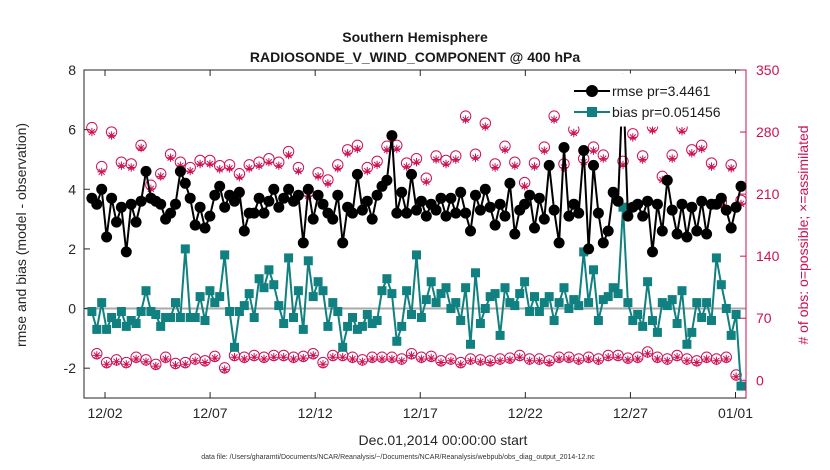  Describe the element at coordinates (72, 189) in the screenshot. I see `y-tick-label-left: 4` at that location.